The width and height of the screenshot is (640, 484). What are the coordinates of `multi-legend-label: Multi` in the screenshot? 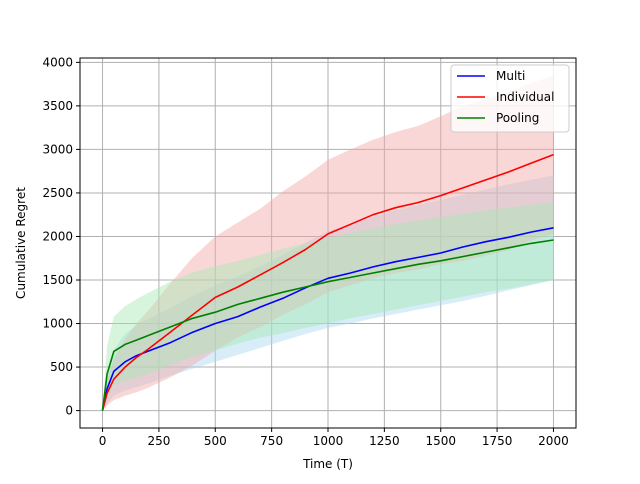 It's located at (510, 76).